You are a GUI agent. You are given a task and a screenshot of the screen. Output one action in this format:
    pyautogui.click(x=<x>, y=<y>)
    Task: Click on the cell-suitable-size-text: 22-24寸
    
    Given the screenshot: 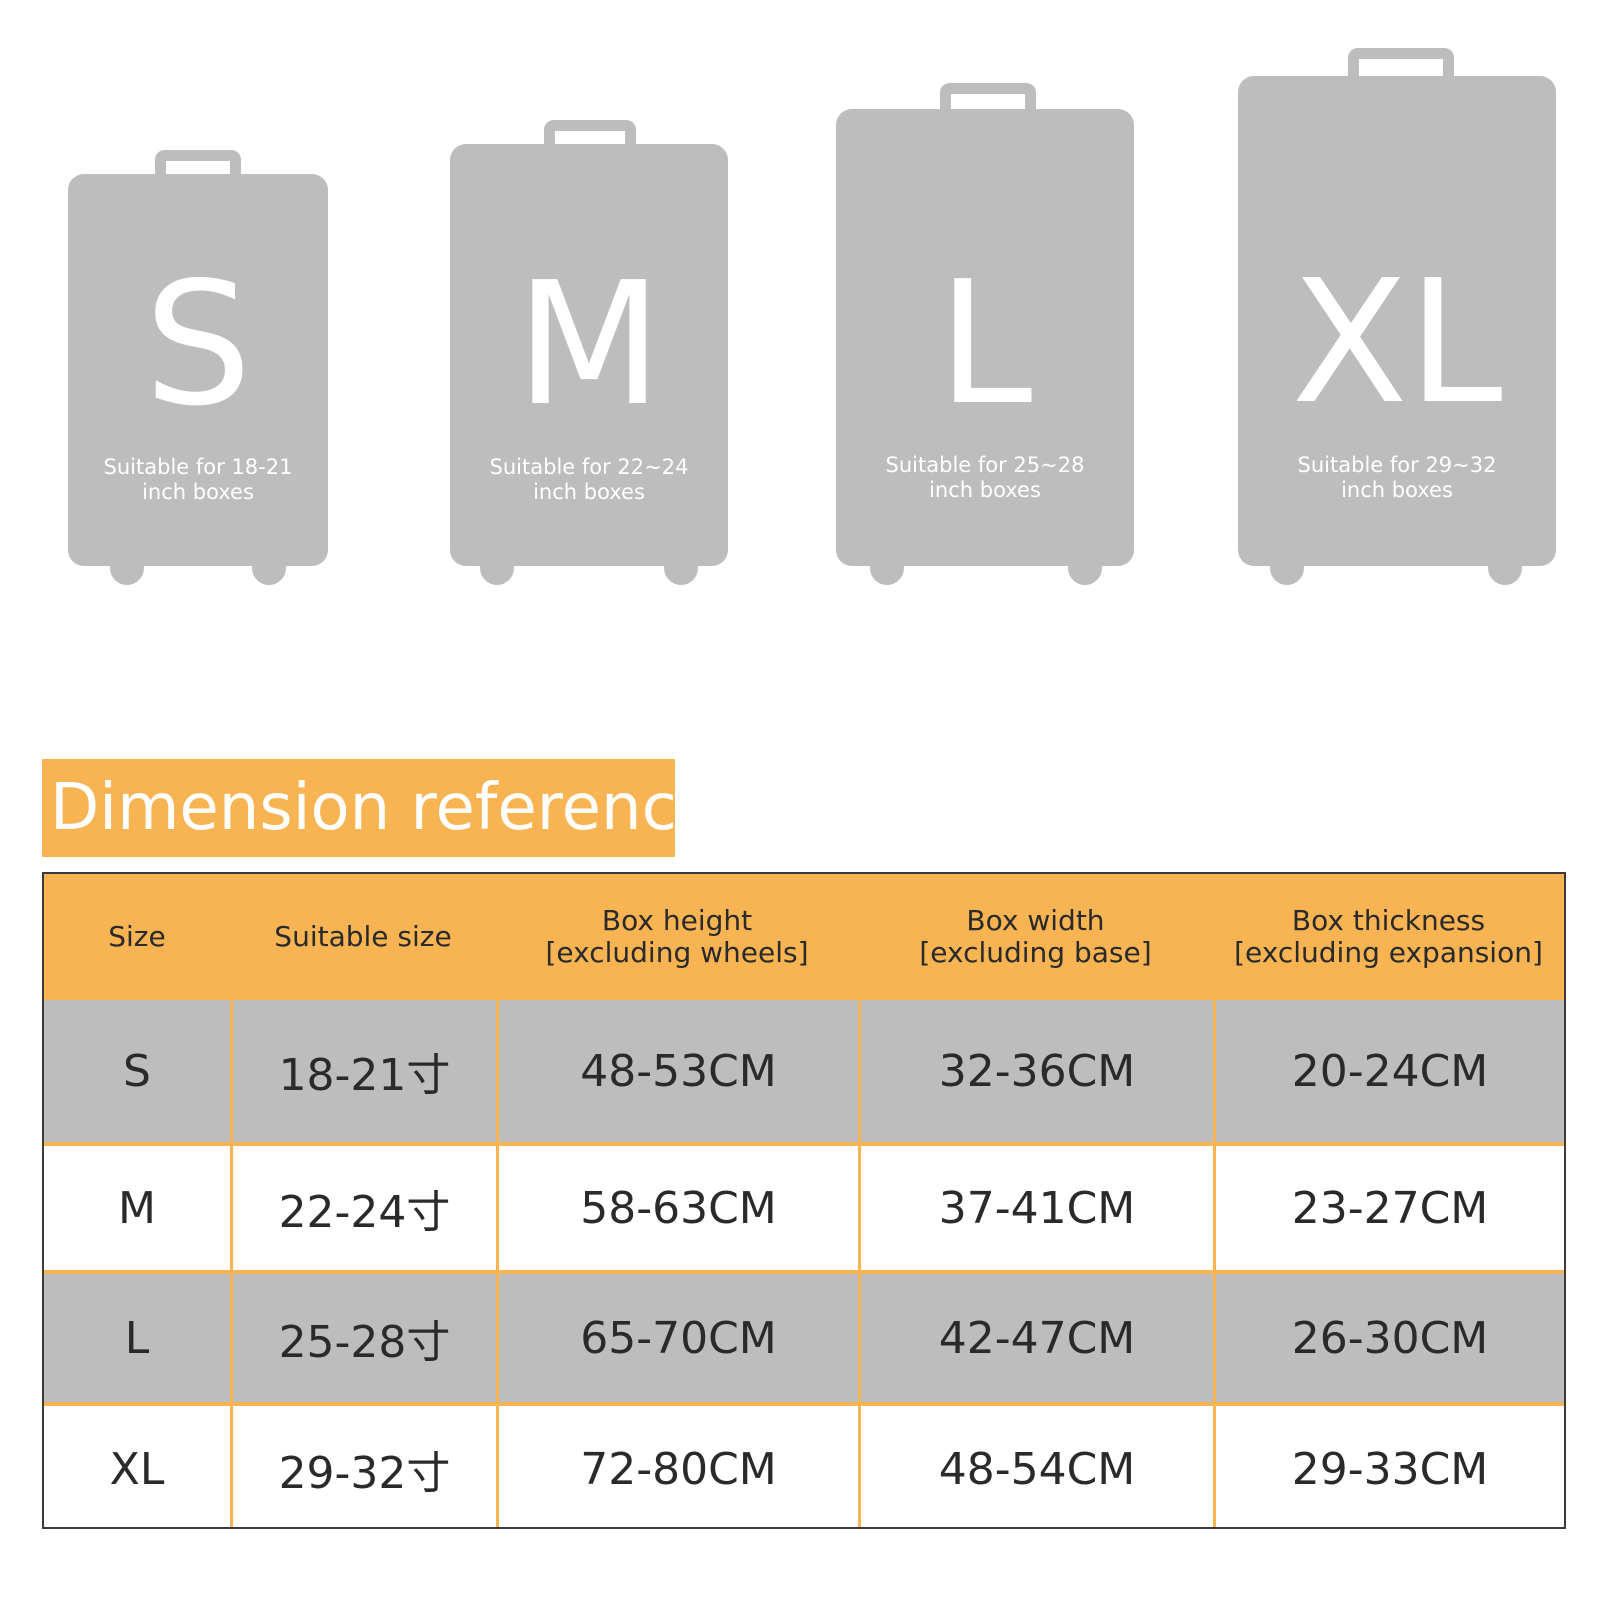 What is the action you would take?
    pyautogui.click(x=364, y=1212)
    